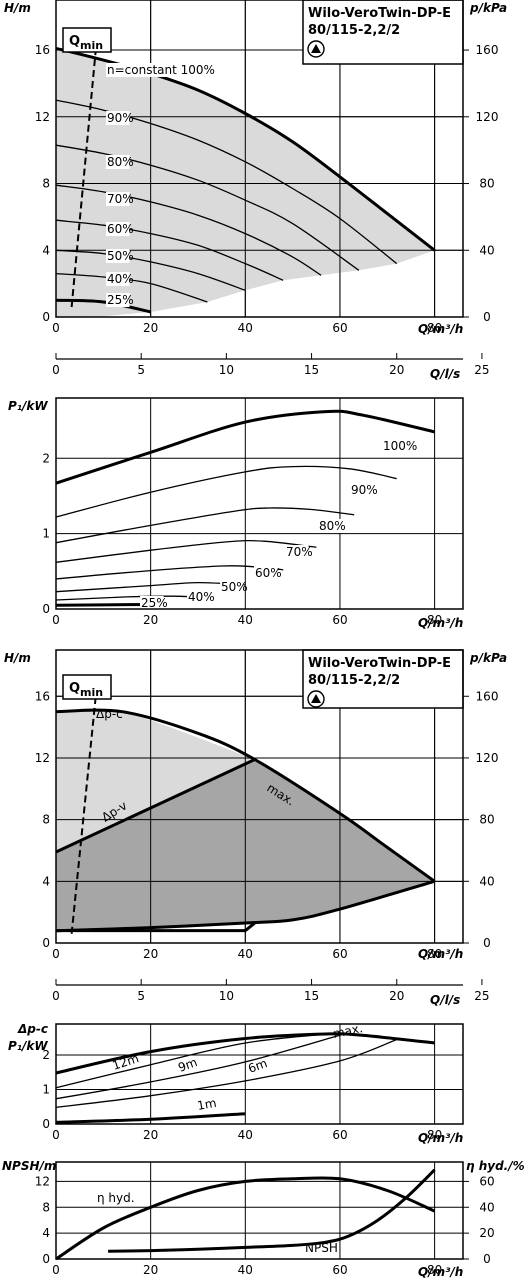 This screenshot has width=525, height=1284. What do you see at coordinates (42, 696) in the screenshot?
I see `control-chart-ytick: 16` at bounding box center [42, 696].